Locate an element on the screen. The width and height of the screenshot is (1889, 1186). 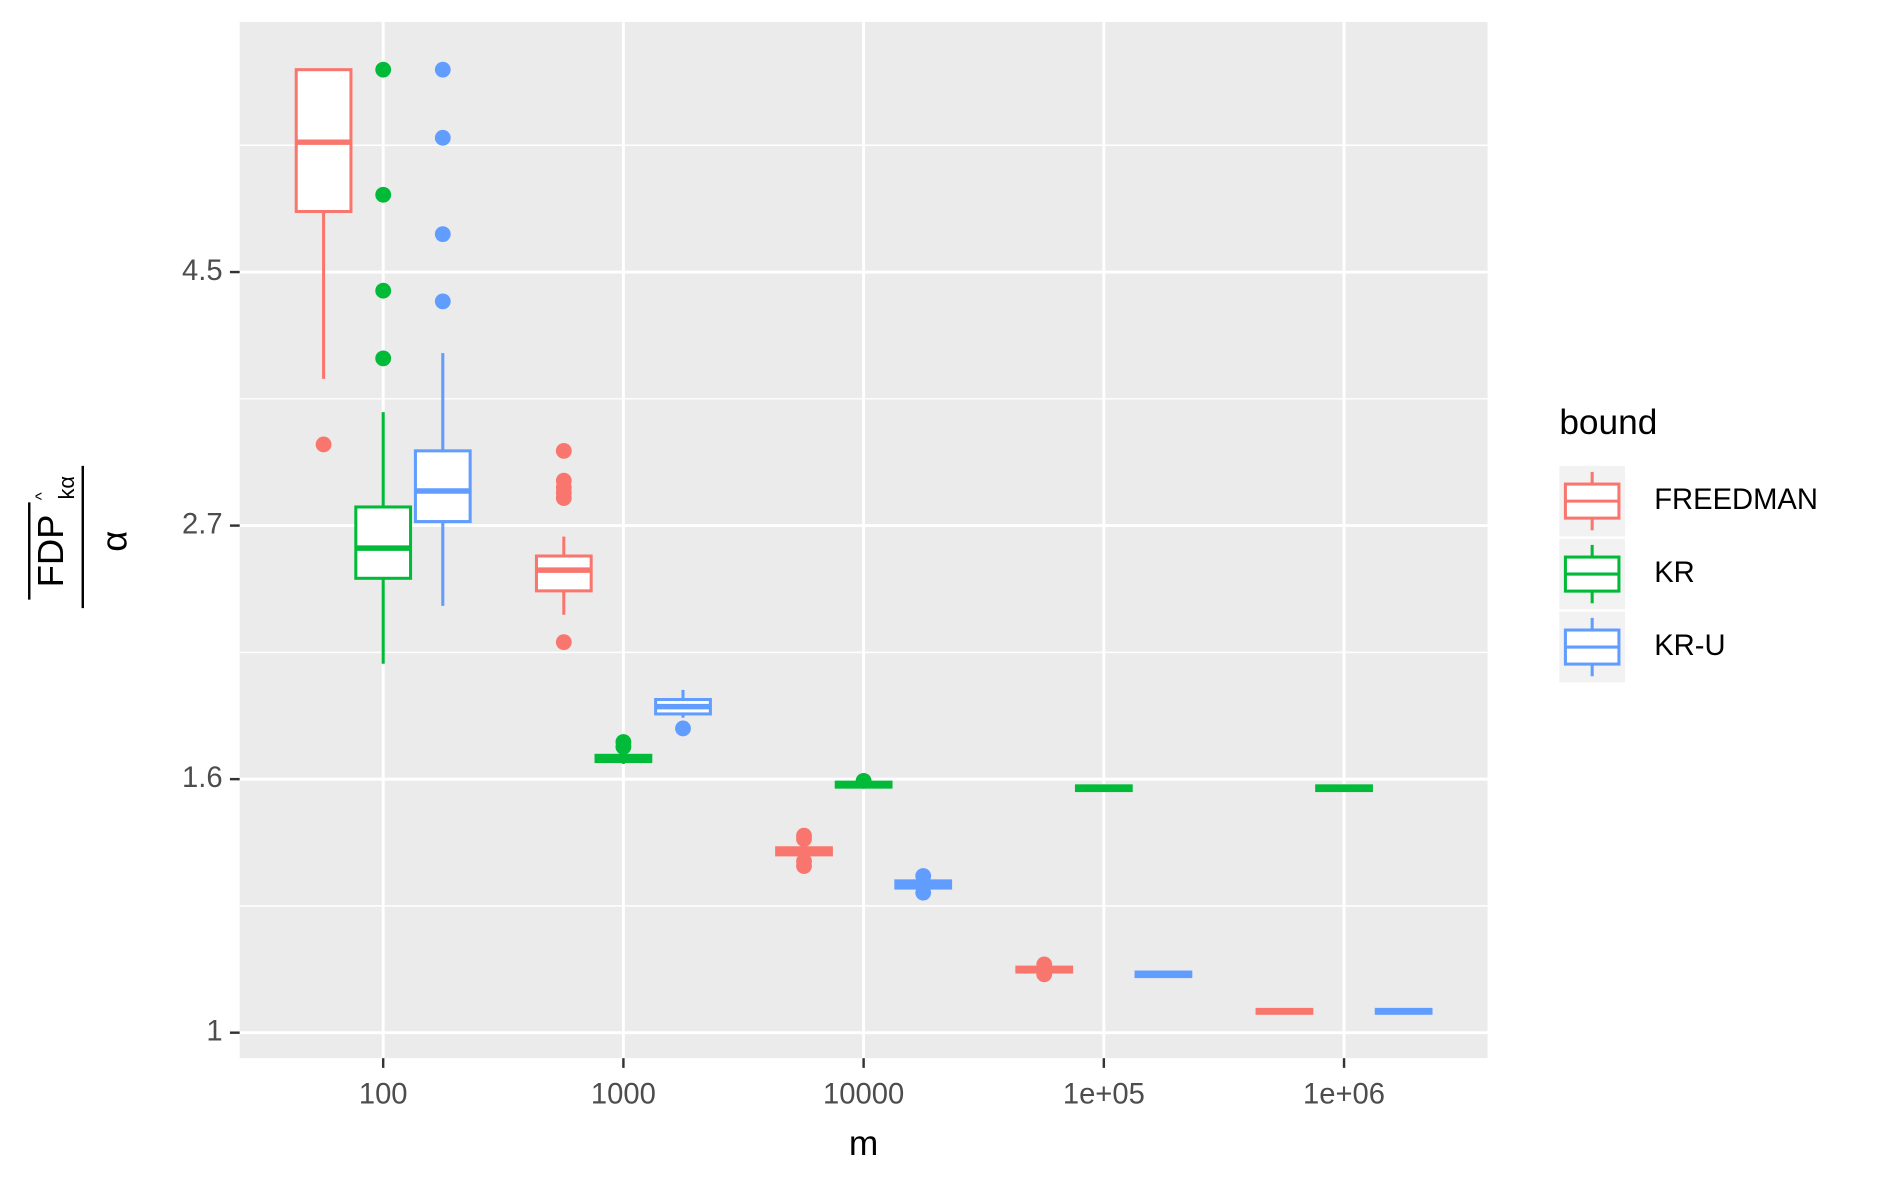
legend-label: FREEDMAN is located at coordinates (1736, 500).